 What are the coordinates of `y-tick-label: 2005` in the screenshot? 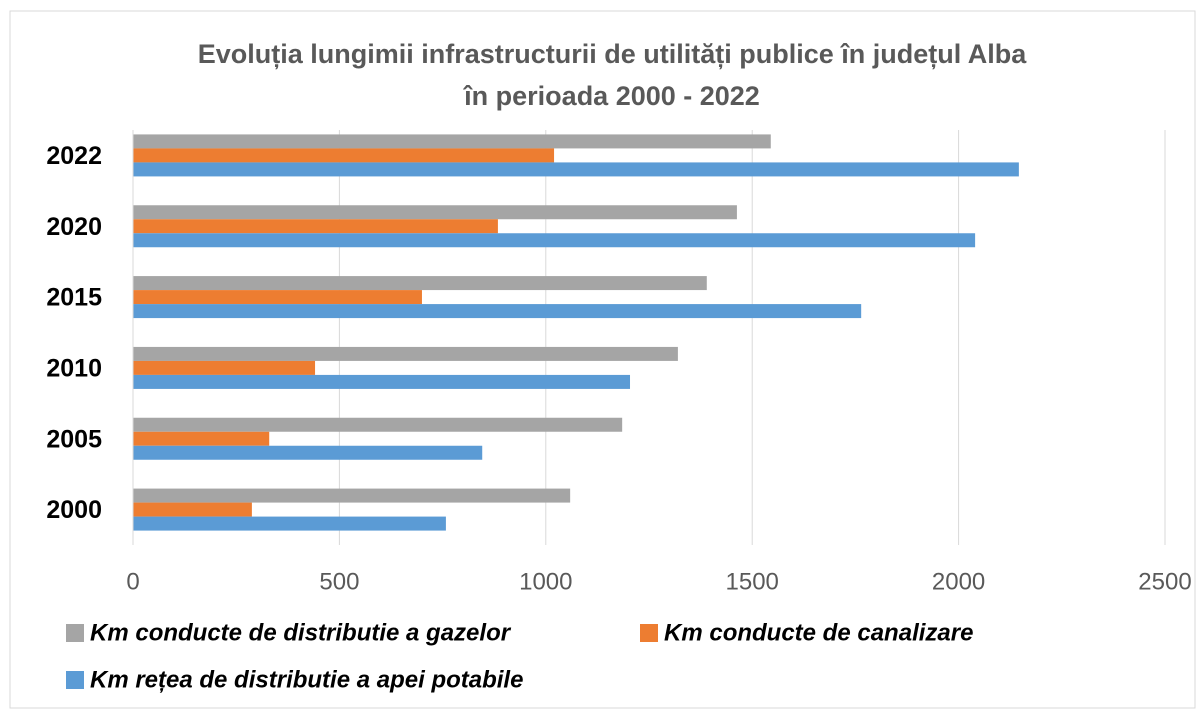 It's located at (74, 439).